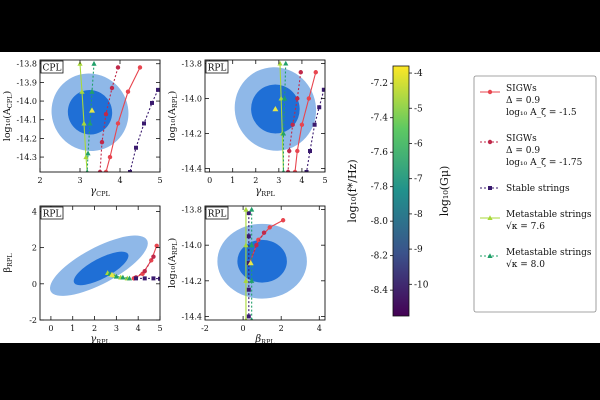 This screenshot has height=400, width=600. What do you see at coordinates (209, 180) in the screenshot?
I see `x-tick-label: 0` at bounding box center [209, 180].